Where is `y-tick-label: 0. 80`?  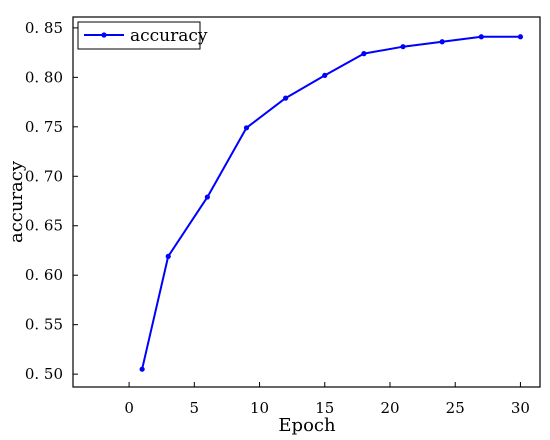 y-tick-label: 0. 80 is located at coordinates (44, 77).